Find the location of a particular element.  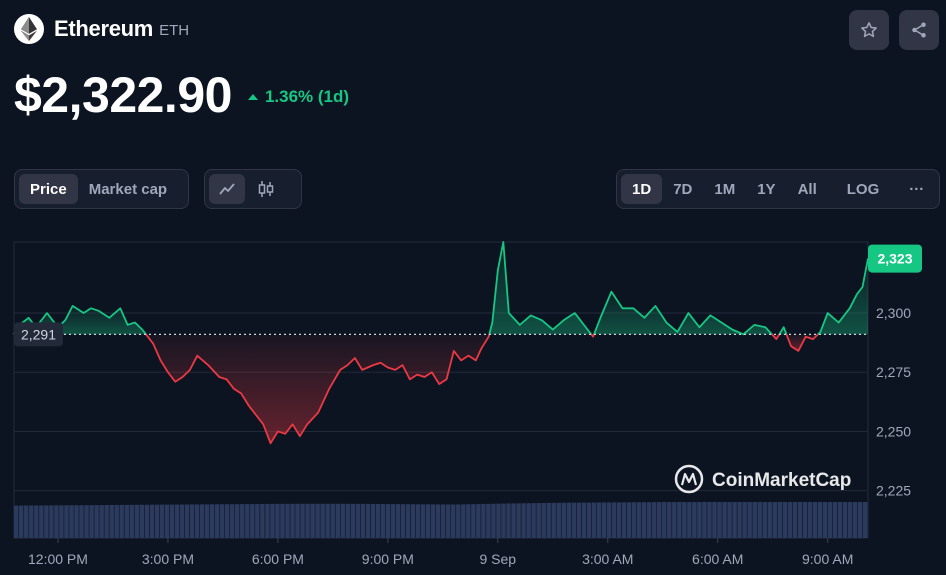

current-price-label: 2,323 is located at coordinates (894, 259).